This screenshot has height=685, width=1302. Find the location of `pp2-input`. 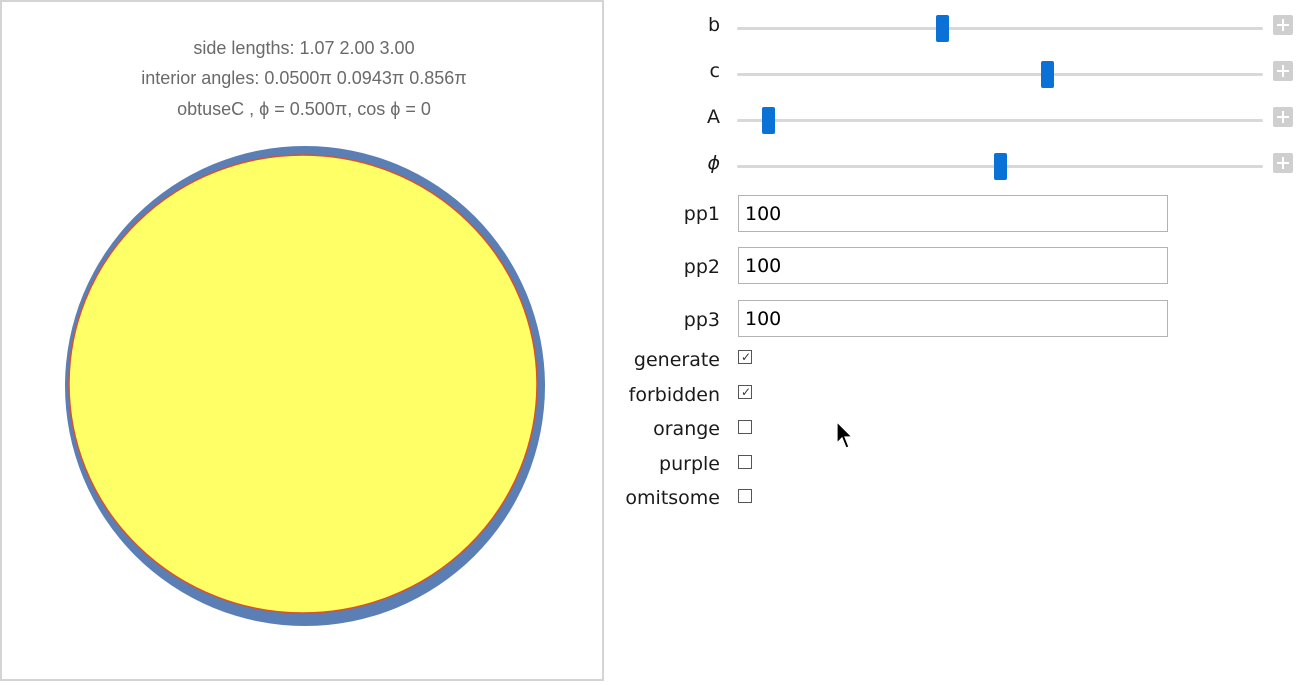

pp2-input is located at coordinates (953, 265).